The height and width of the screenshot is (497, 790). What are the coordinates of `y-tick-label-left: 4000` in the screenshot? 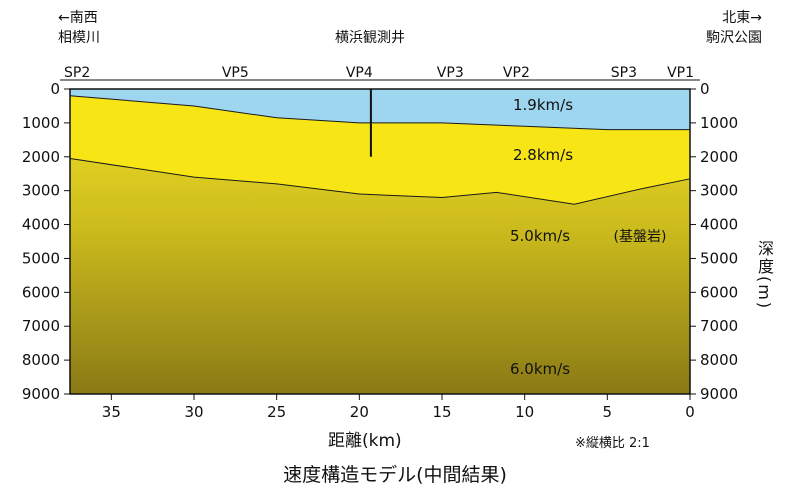 It's located at (41, 225).